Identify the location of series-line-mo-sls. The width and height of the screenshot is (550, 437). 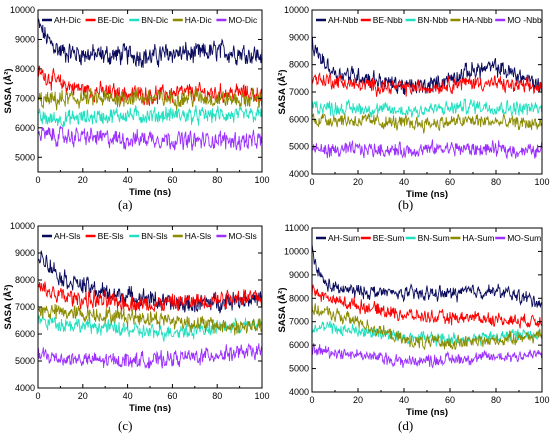
(150, 355).